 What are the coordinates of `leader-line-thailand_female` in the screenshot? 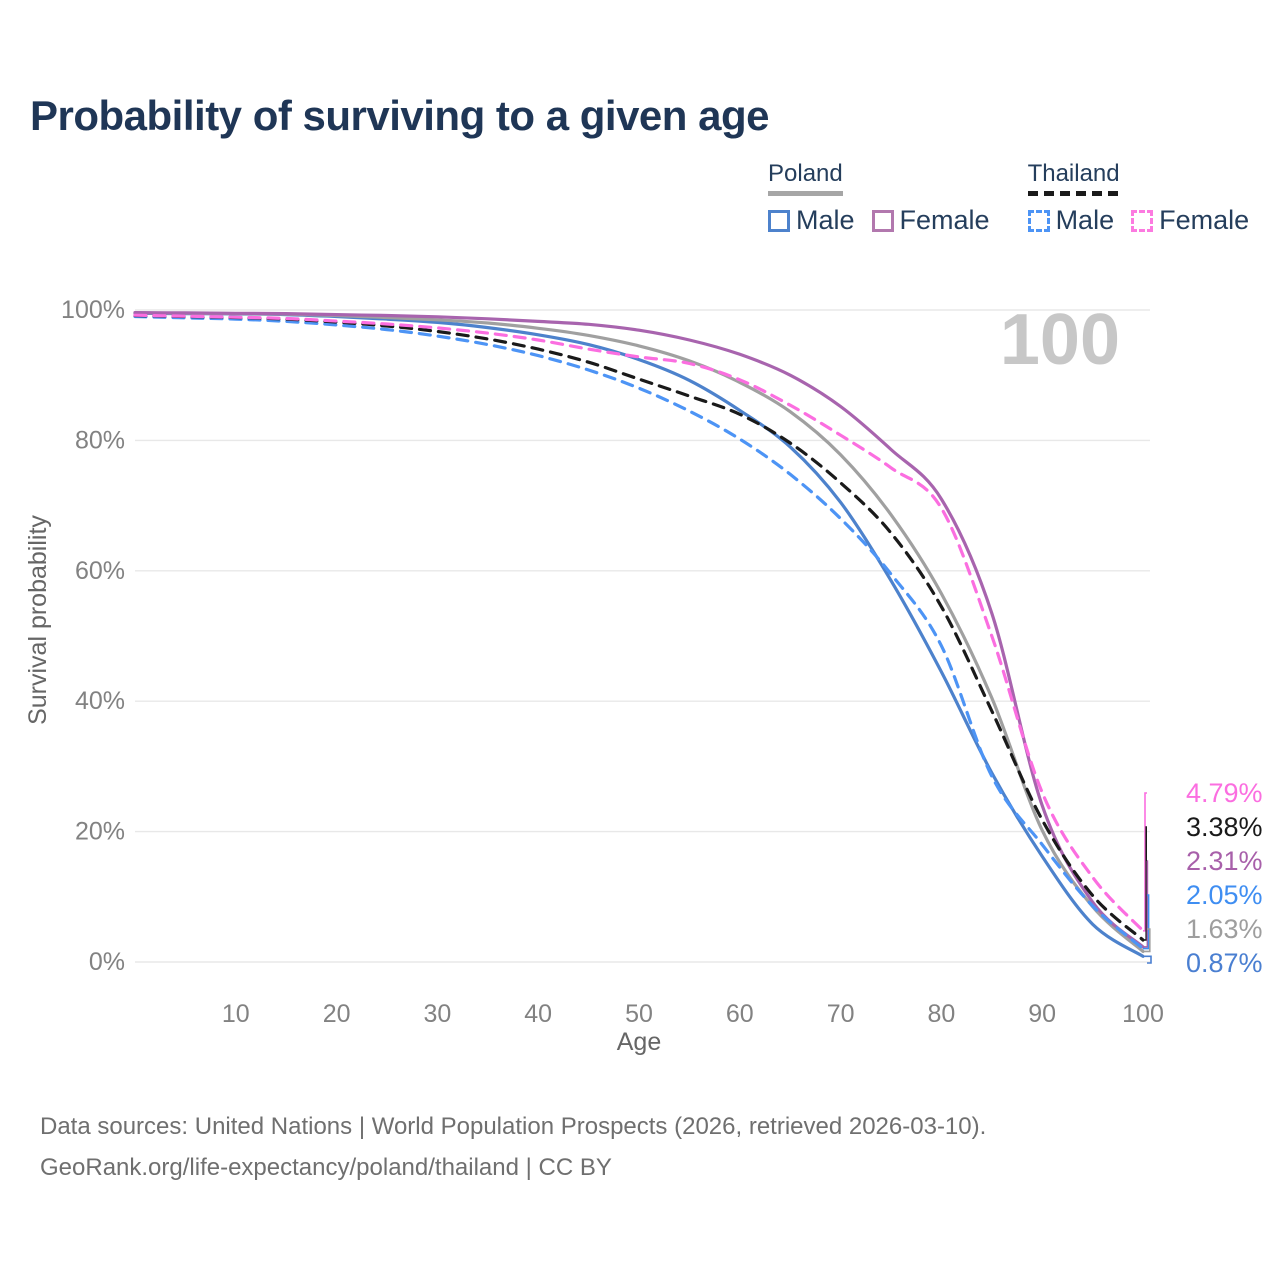 It's located at (1145, 862).